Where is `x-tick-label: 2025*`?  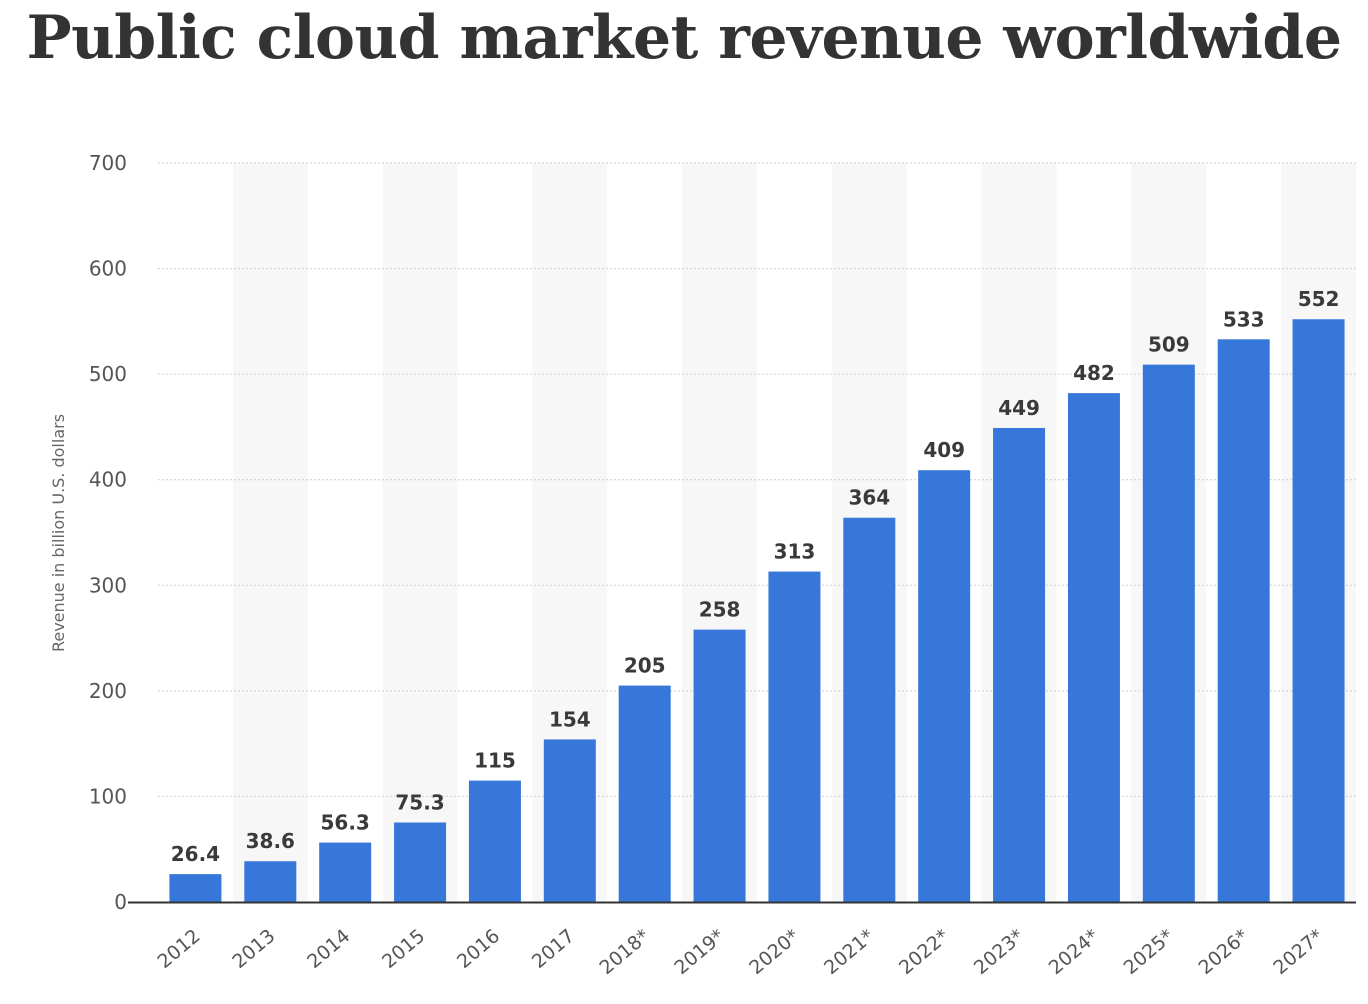 x-tick-label: 2025* is located at coordinates (1149, 952).